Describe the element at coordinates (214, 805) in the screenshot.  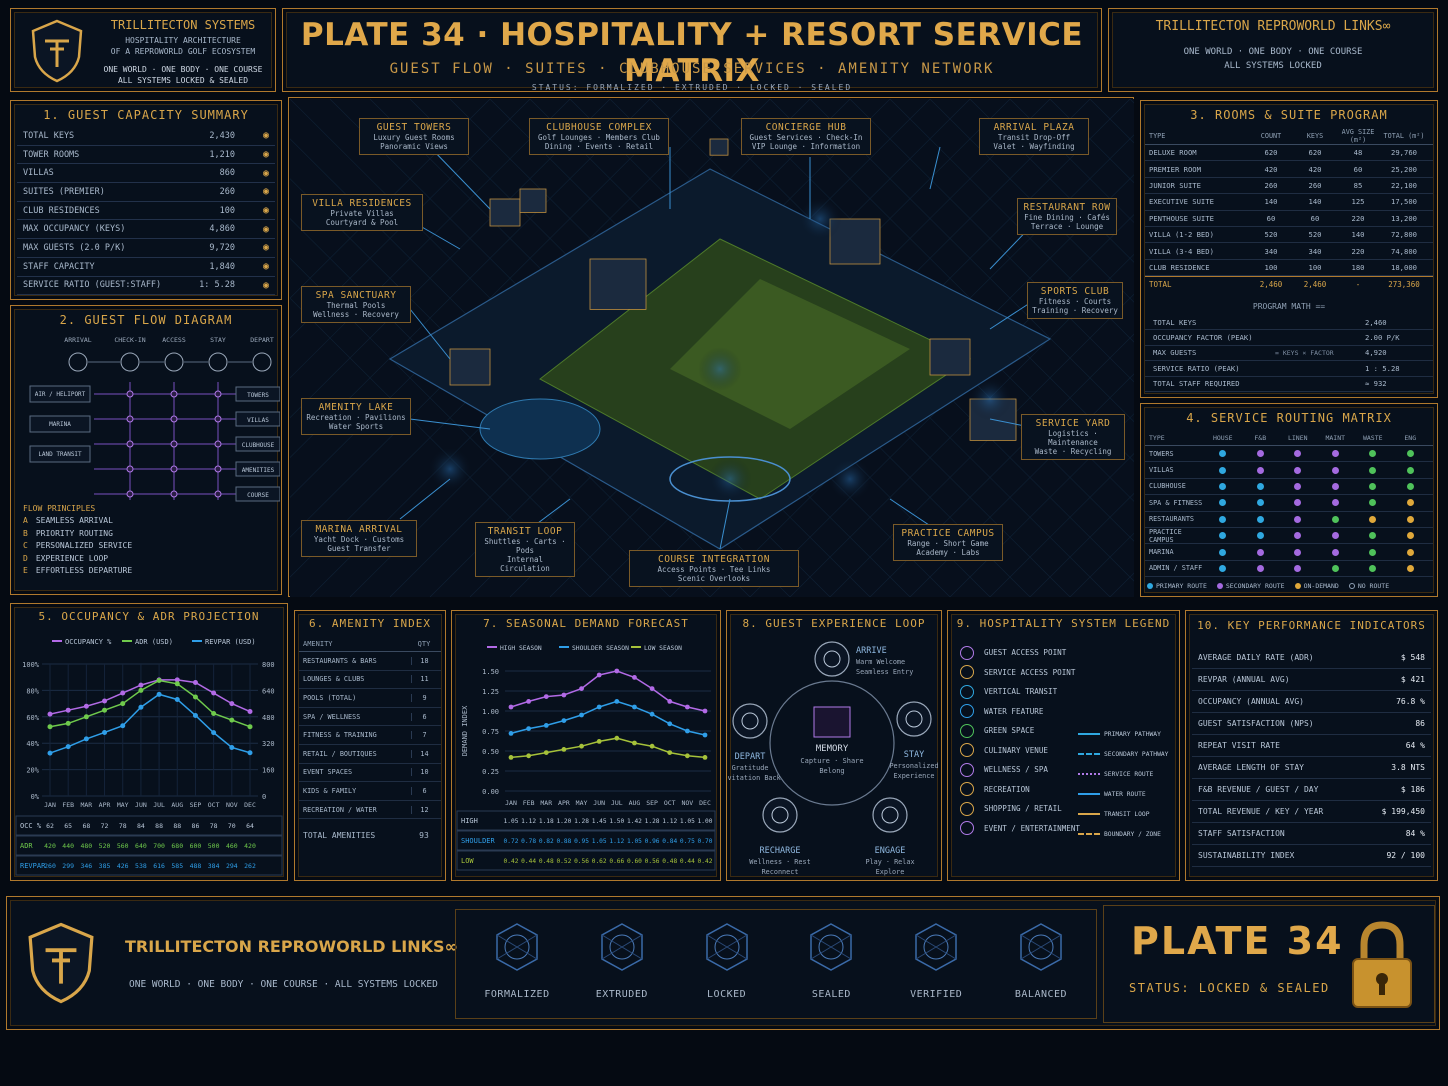
I see `x-tick: OCT` at that location.